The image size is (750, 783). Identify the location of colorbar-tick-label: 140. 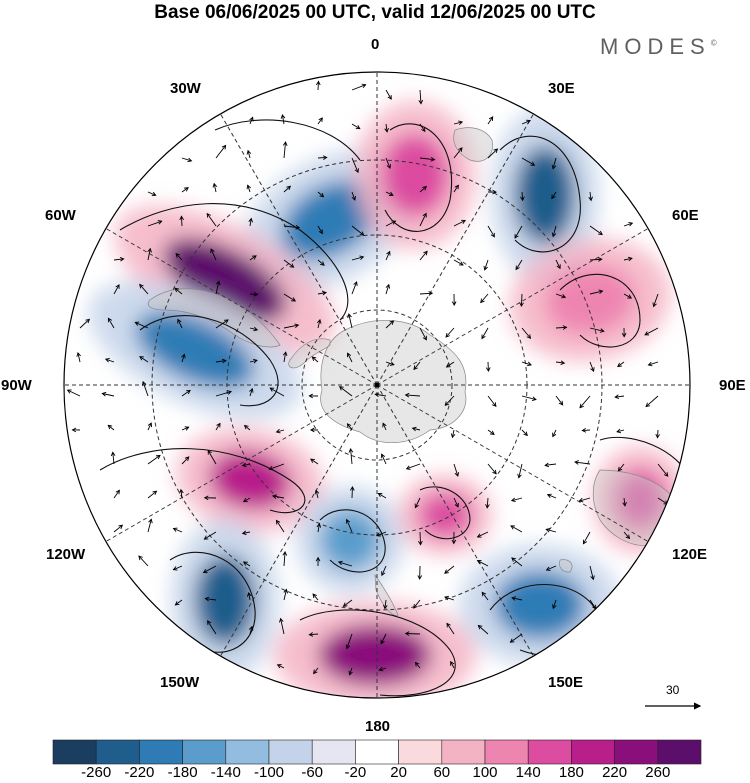
(528, 772).